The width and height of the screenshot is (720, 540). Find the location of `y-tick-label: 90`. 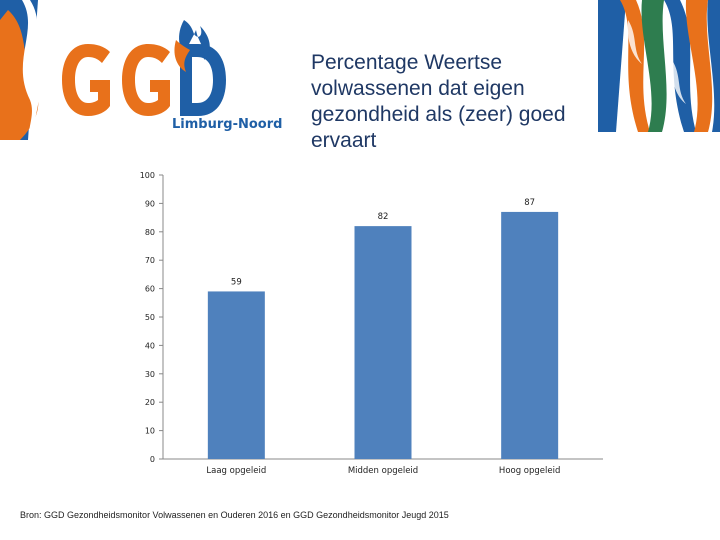

y-tick-label: 90 is located at coordinates (150, 203).